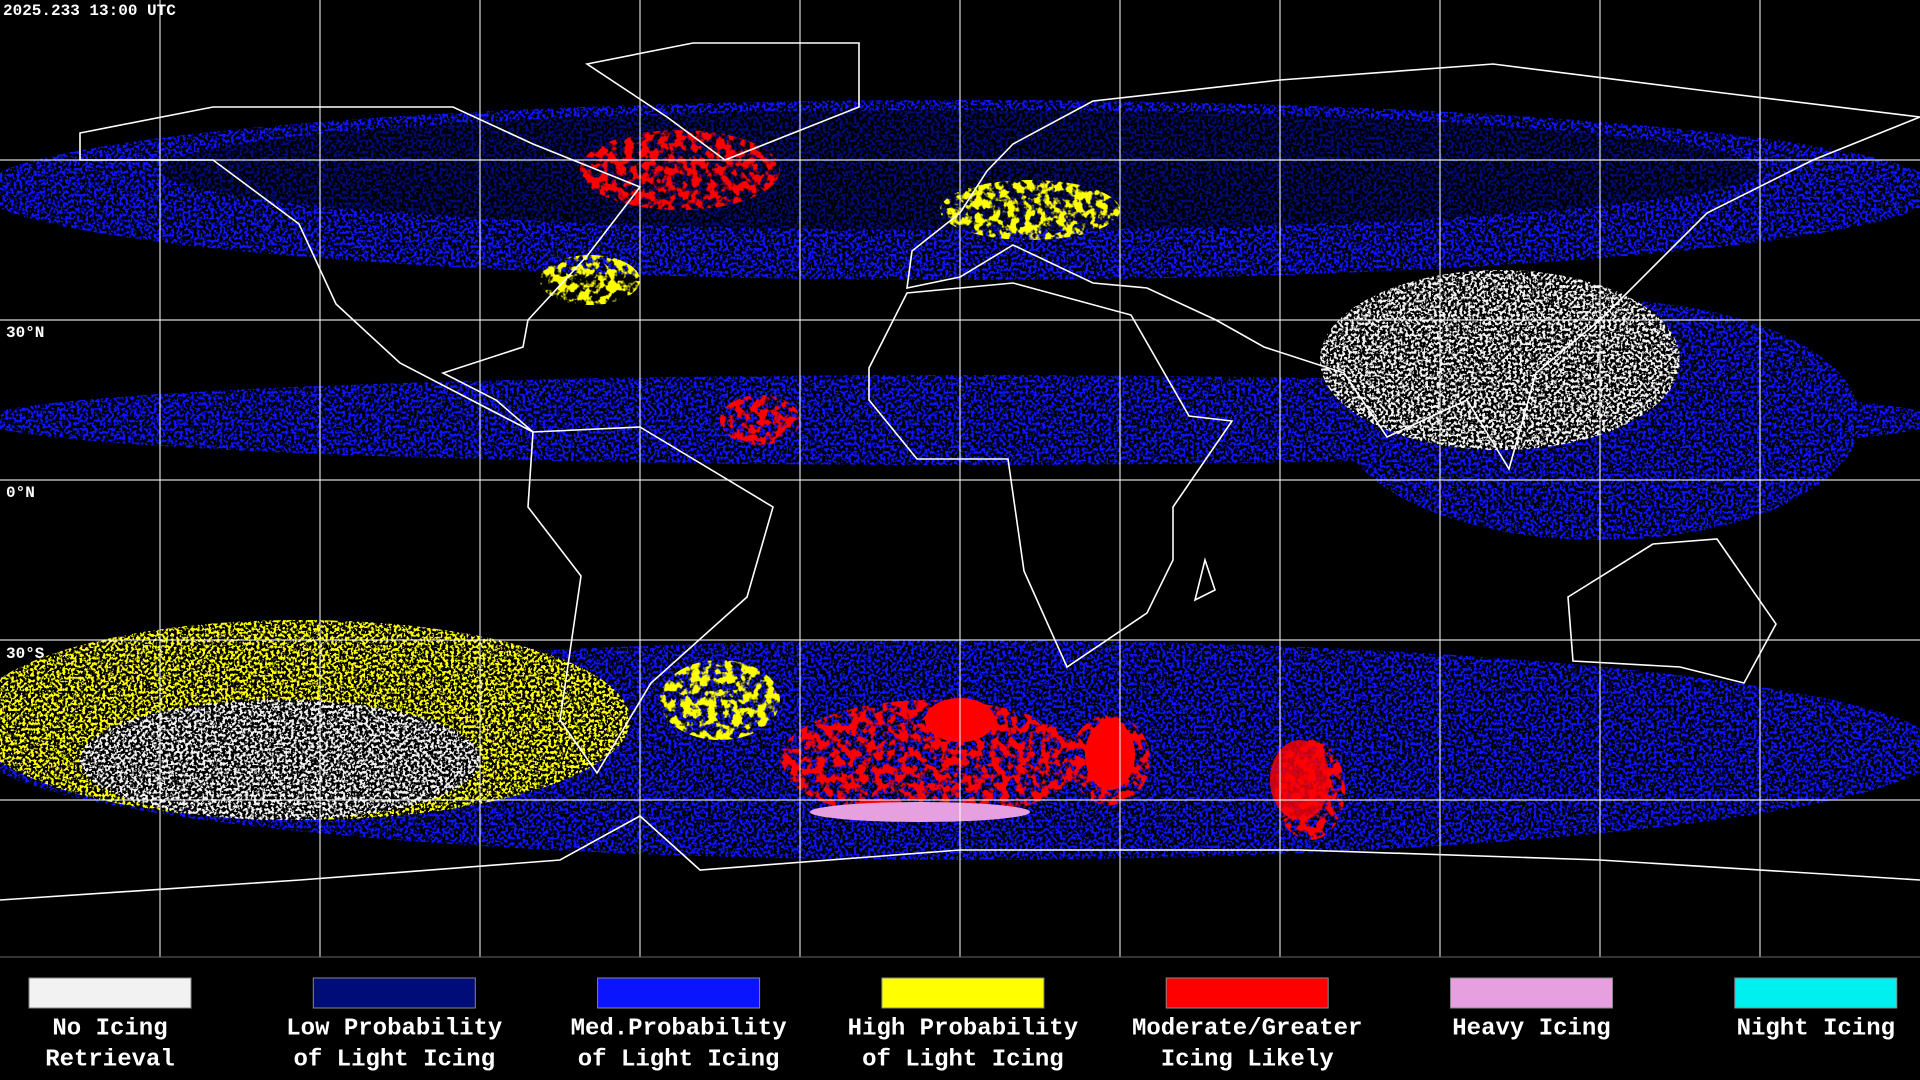 The width and height of the screenshot is (1920, 1080). Describe the element at coordinates (1247, 1059) in the screenshot. I see `legend-label: Icing Likely` at that location.